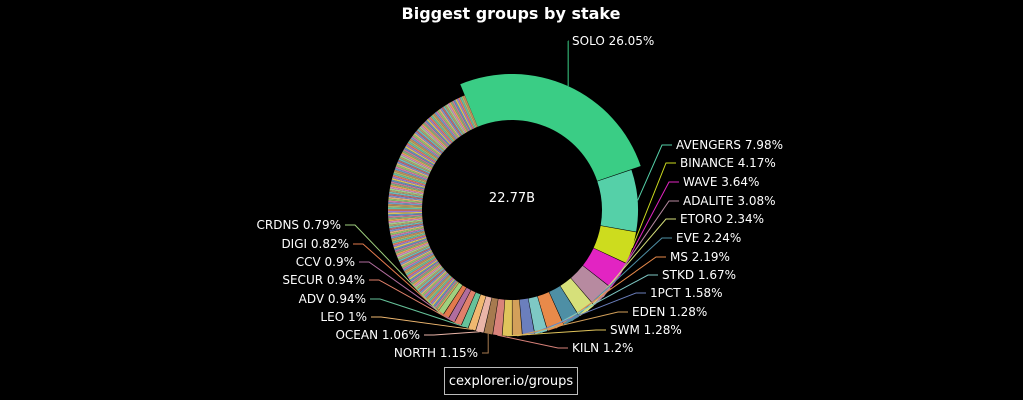  Describe the element at coordinates (507, 317) in the screenshot. I see `slice-swm` at that location.